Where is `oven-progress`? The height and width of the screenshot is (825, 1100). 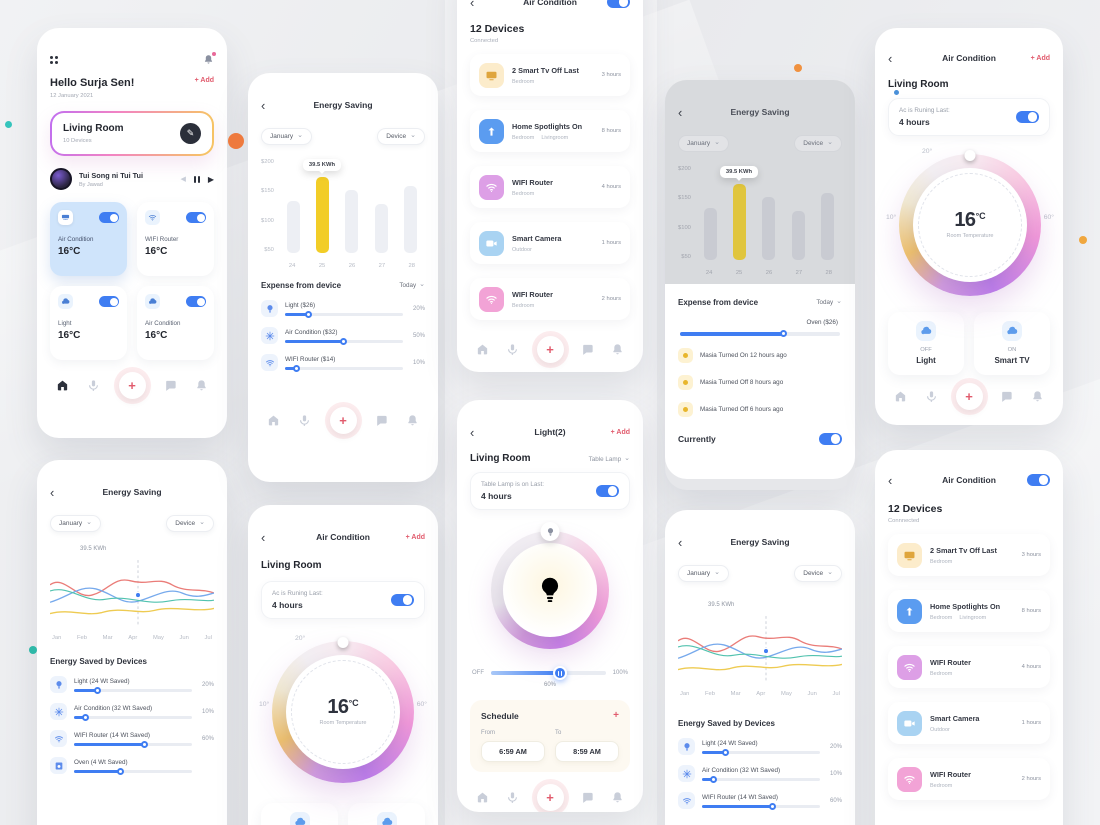 oven-progress is located at coordinates (760, 333).